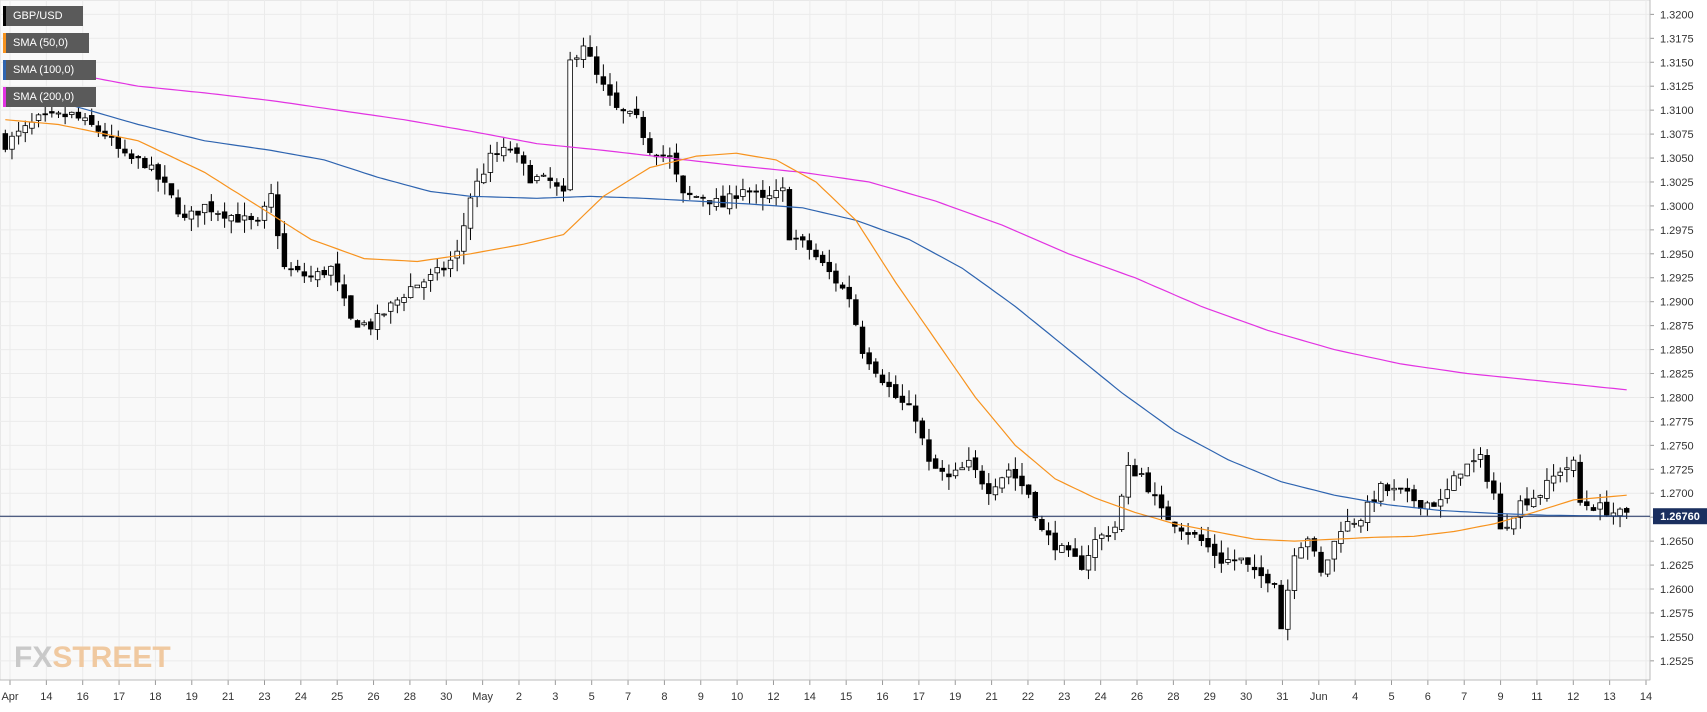 Image resolution: width=1707 pixels, height=712 pixels. What do you see at coordinates (1573, 697) in the screenshot?
I see `x-tick-label: 12` at bounding box center [1573, 697].